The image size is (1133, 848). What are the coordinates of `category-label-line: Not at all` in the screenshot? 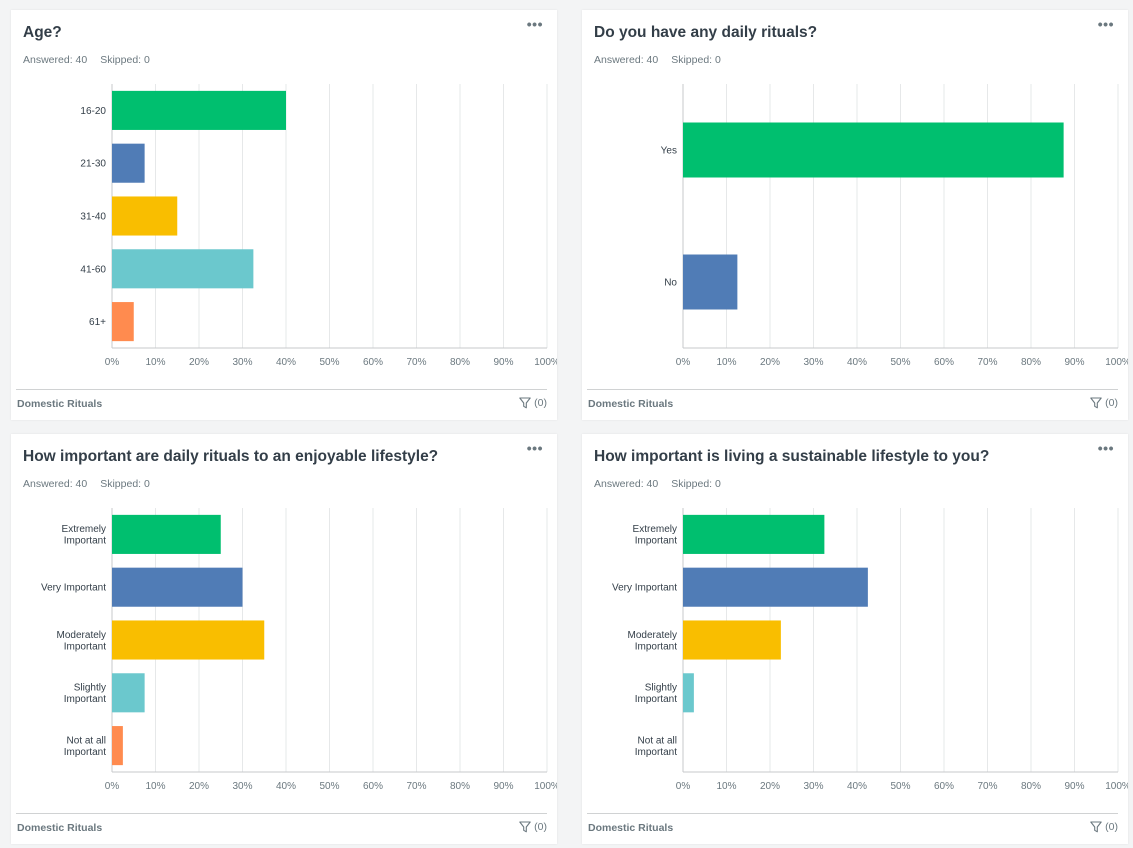 It's located at (657, 740).